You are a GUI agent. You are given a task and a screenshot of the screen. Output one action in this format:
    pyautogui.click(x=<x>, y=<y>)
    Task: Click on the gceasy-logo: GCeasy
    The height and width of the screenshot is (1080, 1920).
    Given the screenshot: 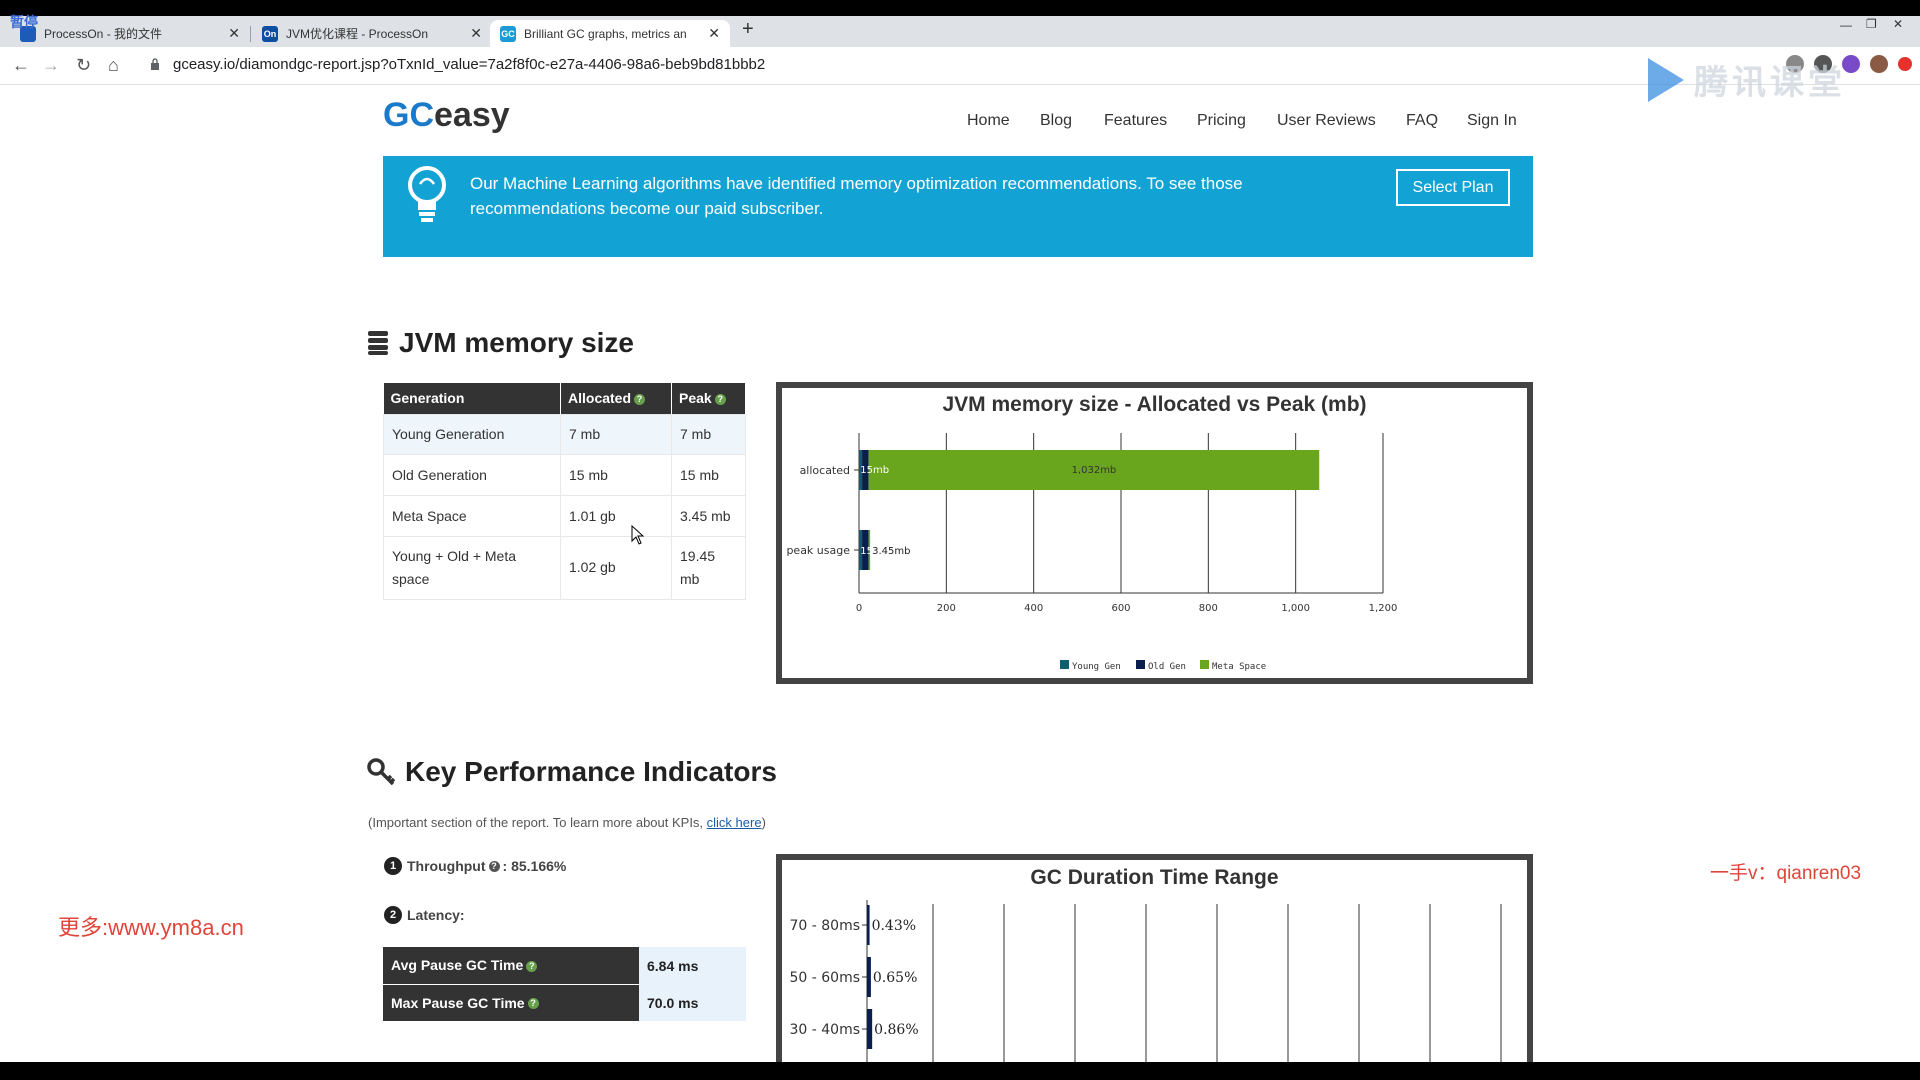 What is the action you would take?
    pyautogui.click(x=446, y=115)
    